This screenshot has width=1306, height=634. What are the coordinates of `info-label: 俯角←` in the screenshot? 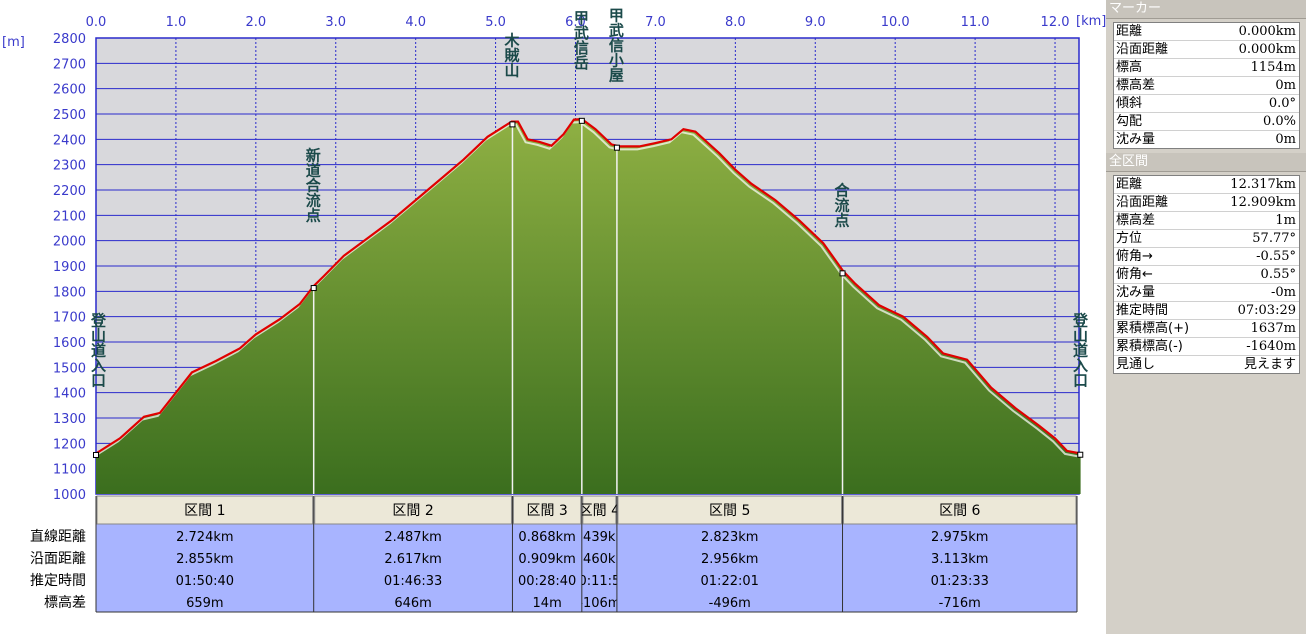 It's located at (1134, 274).